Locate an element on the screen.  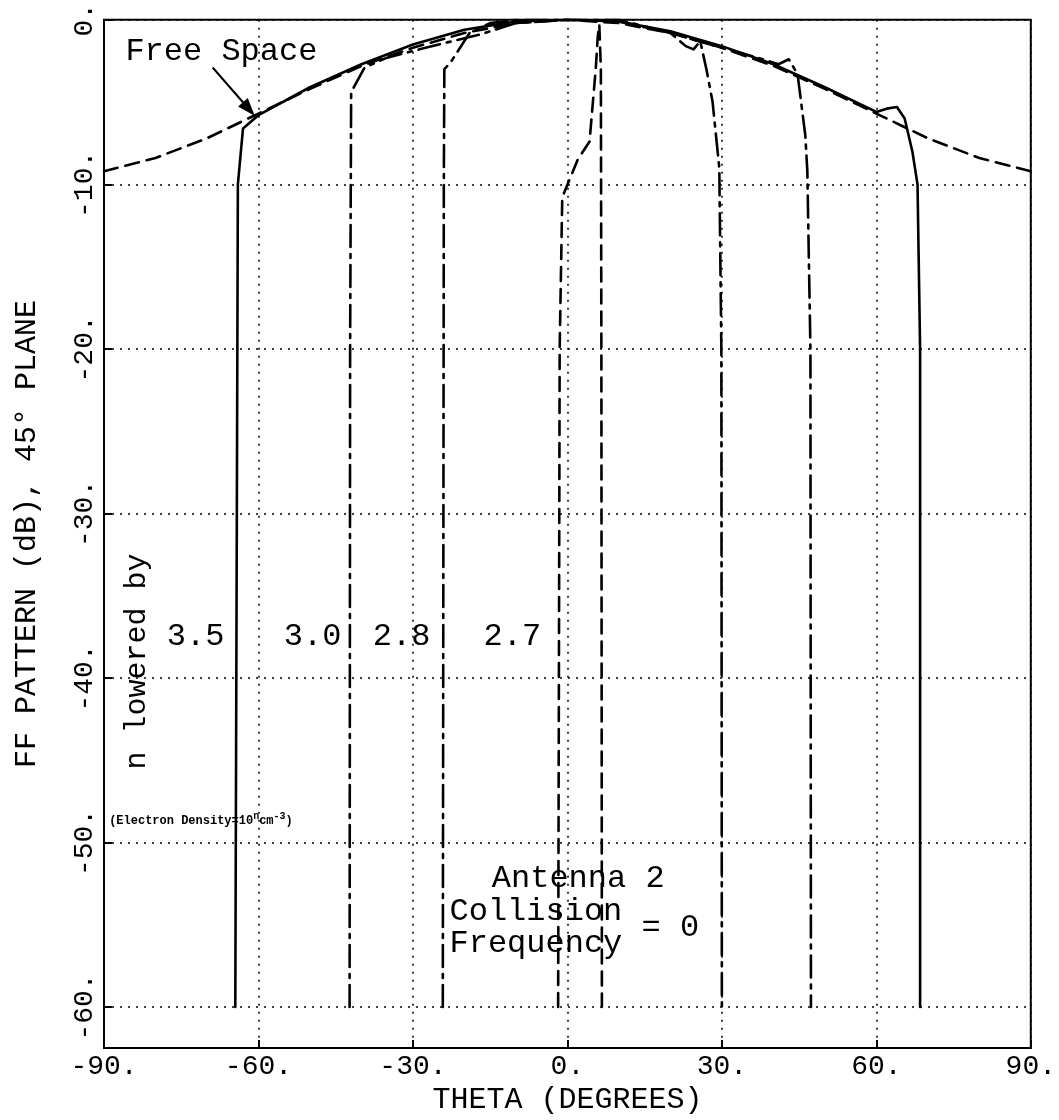
y-tick-label: 0. is located at coordinates (84, 20).